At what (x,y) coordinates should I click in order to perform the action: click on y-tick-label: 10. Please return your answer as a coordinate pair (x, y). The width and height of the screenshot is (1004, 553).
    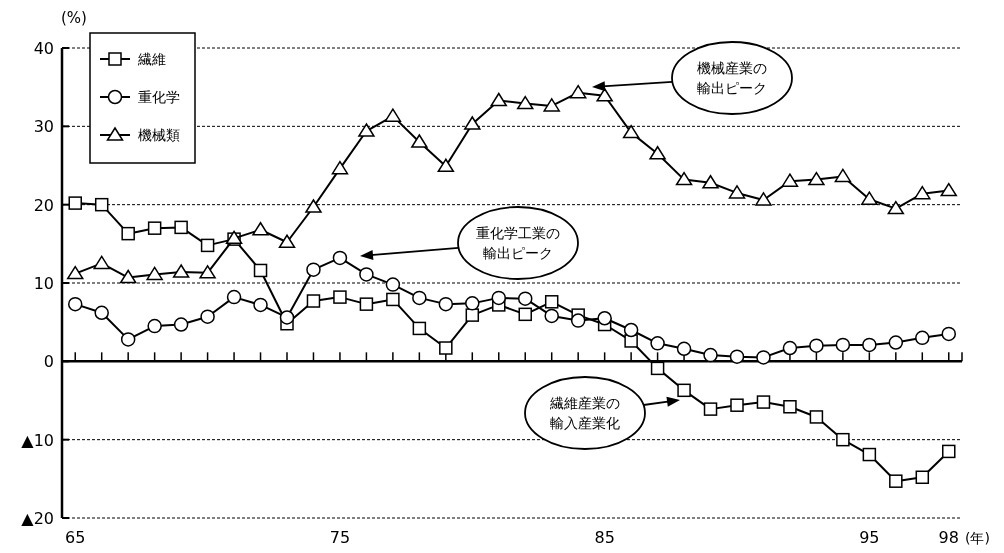
    Looking at the image, I should click on (43, 283).